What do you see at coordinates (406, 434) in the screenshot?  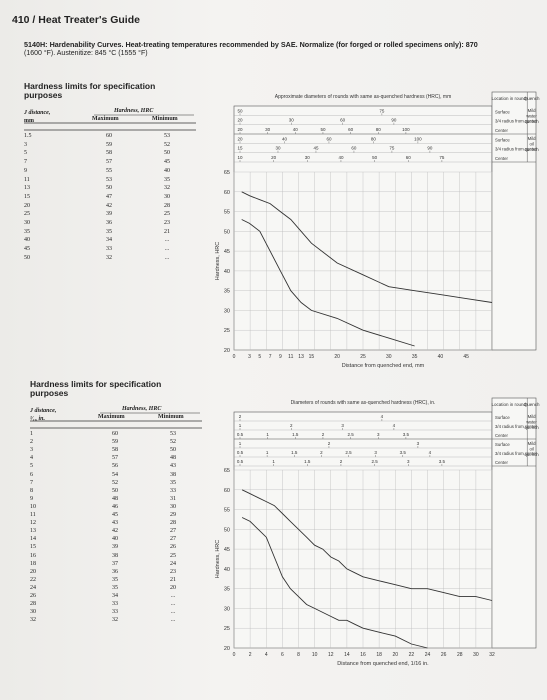 I see `scale-label: 3.5` at bounding box center [406, 434].